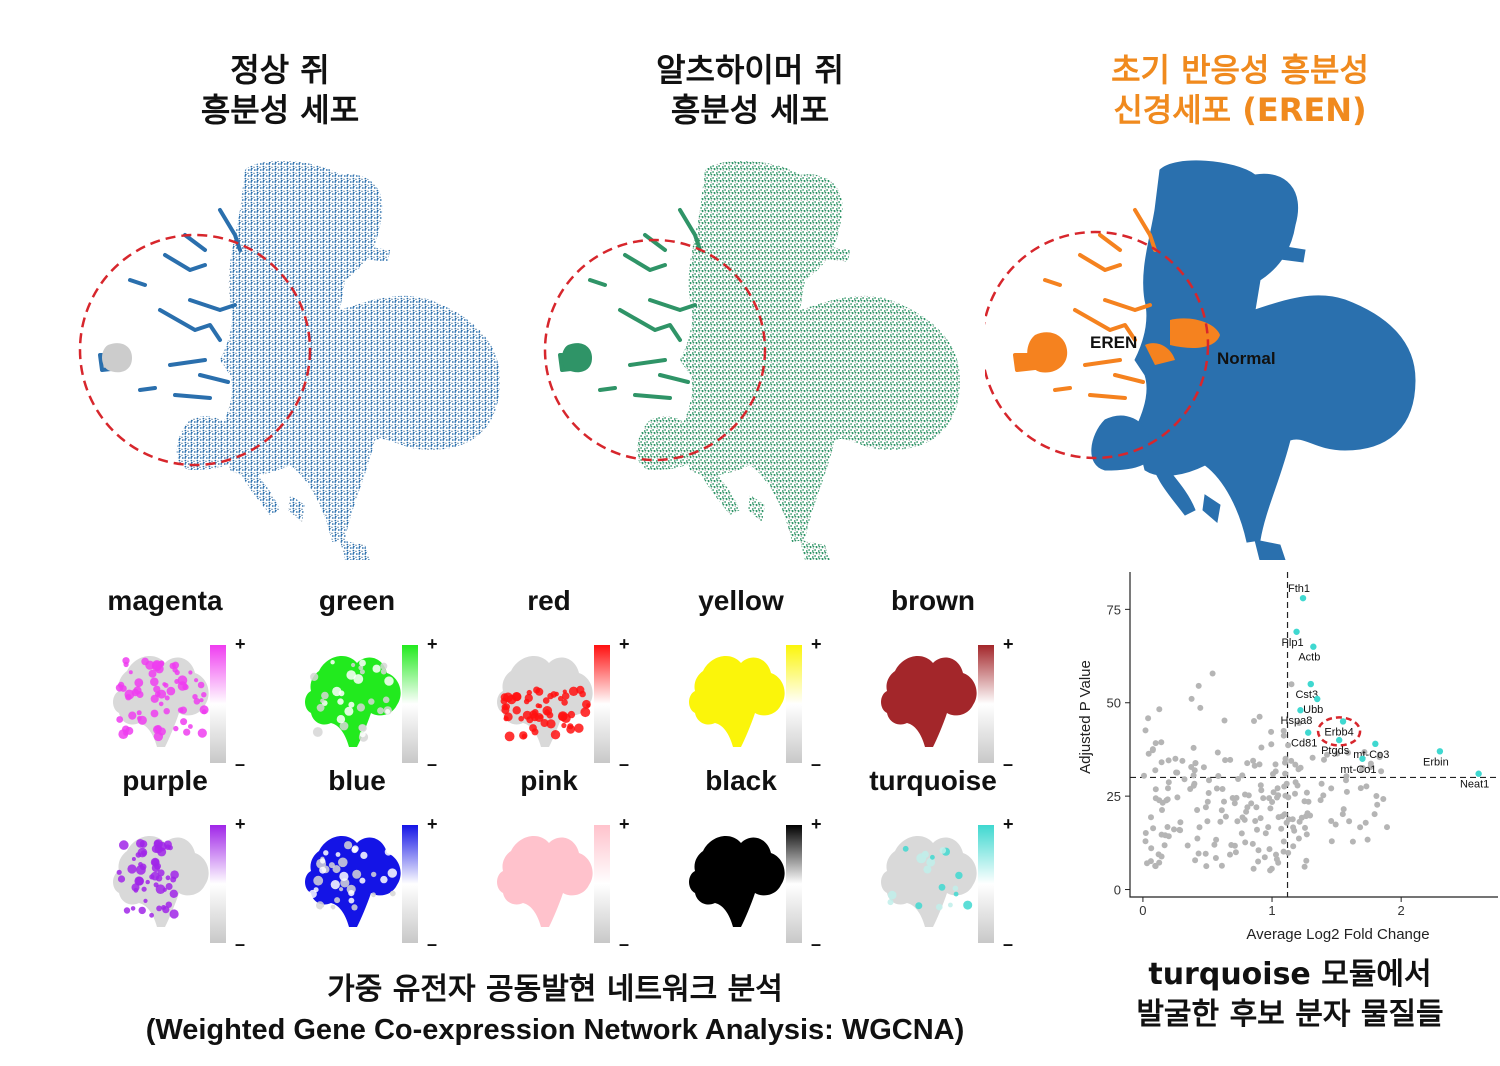  Describe the element at coordinates (1290, 974) in the screenshot. I see `volcano-caption-line1: turquoise 모듈에서` at that location.